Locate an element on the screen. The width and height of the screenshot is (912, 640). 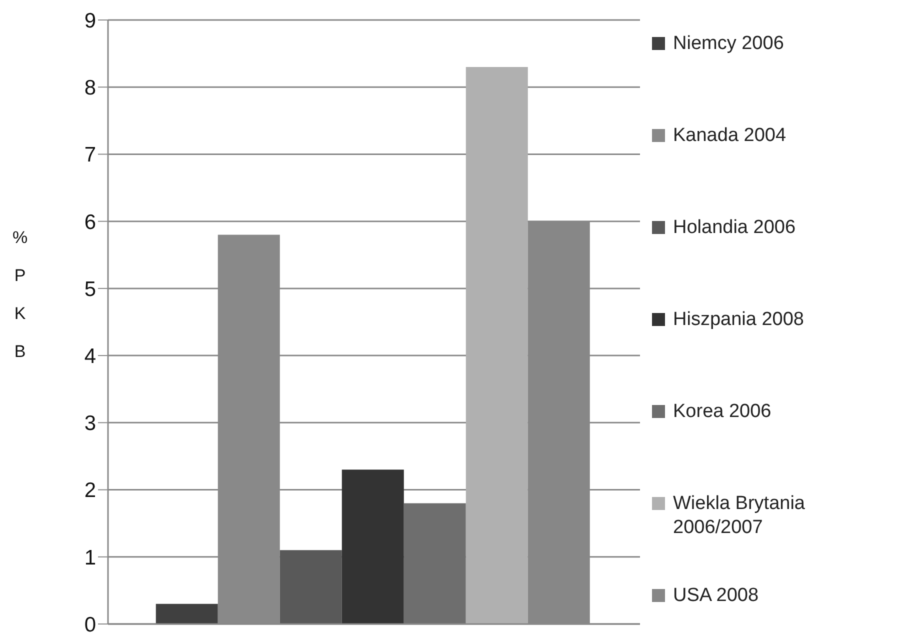
y-tick-label: 3 is located at coordinates (90, 424).